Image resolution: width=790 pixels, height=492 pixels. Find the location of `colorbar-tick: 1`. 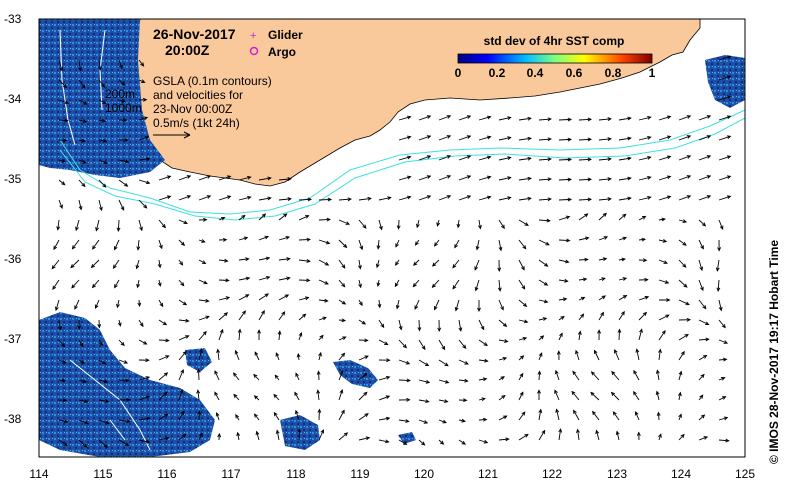

colorbar-tick: 1 is located at coordinates (652, 73).